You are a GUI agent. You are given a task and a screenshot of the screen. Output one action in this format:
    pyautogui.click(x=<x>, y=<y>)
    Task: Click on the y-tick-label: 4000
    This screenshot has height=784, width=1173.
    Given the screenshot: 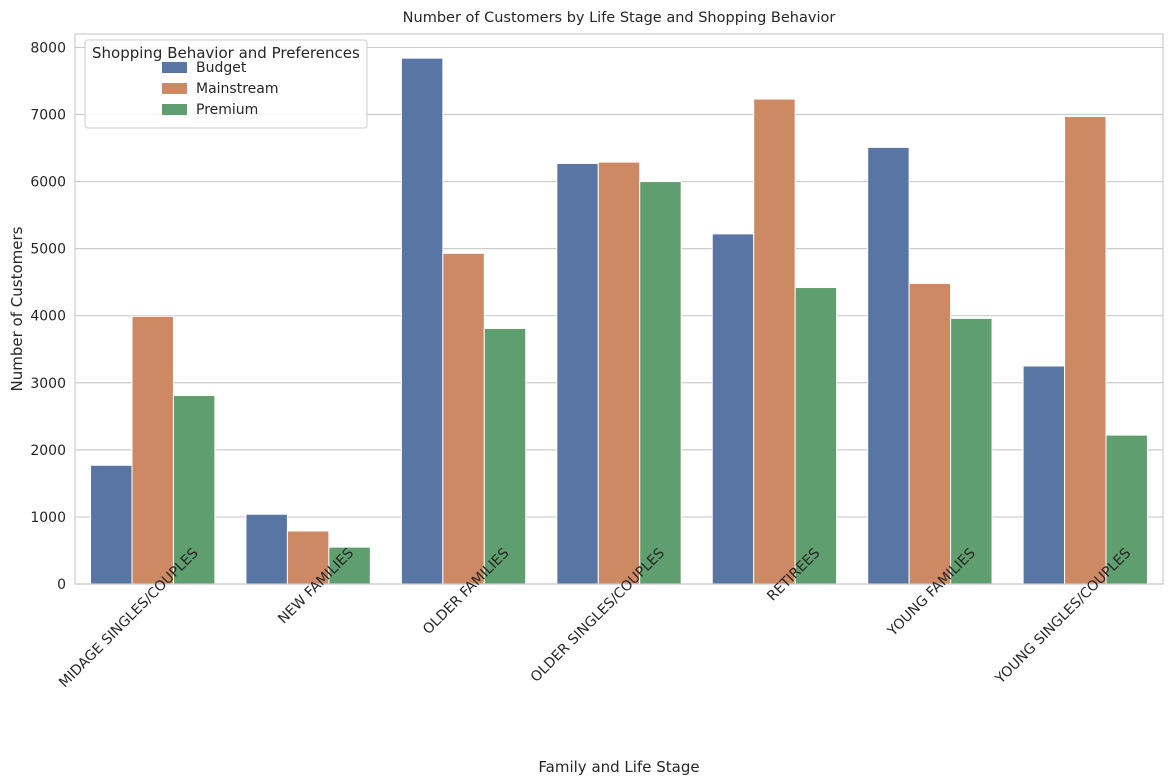 What is the action you would take?
    pyautogui.click(x=48, y=317)
    